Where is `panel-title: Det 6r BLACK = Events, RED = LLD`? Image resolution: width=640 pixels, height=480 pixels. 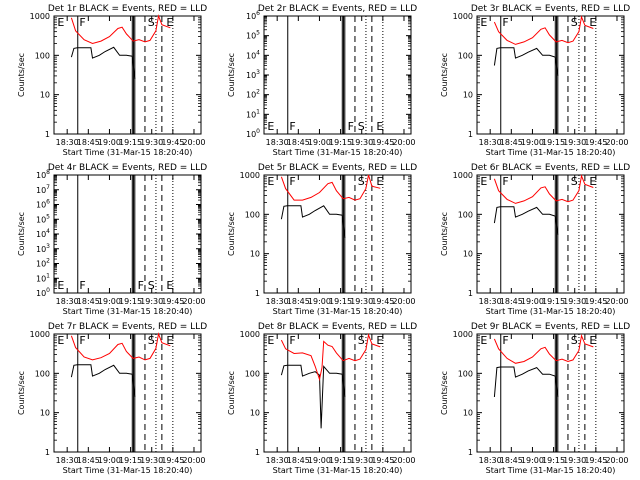
panel-title: Det 6r BLACK = Events, RED = LLD is located at coordinates (550, 168).